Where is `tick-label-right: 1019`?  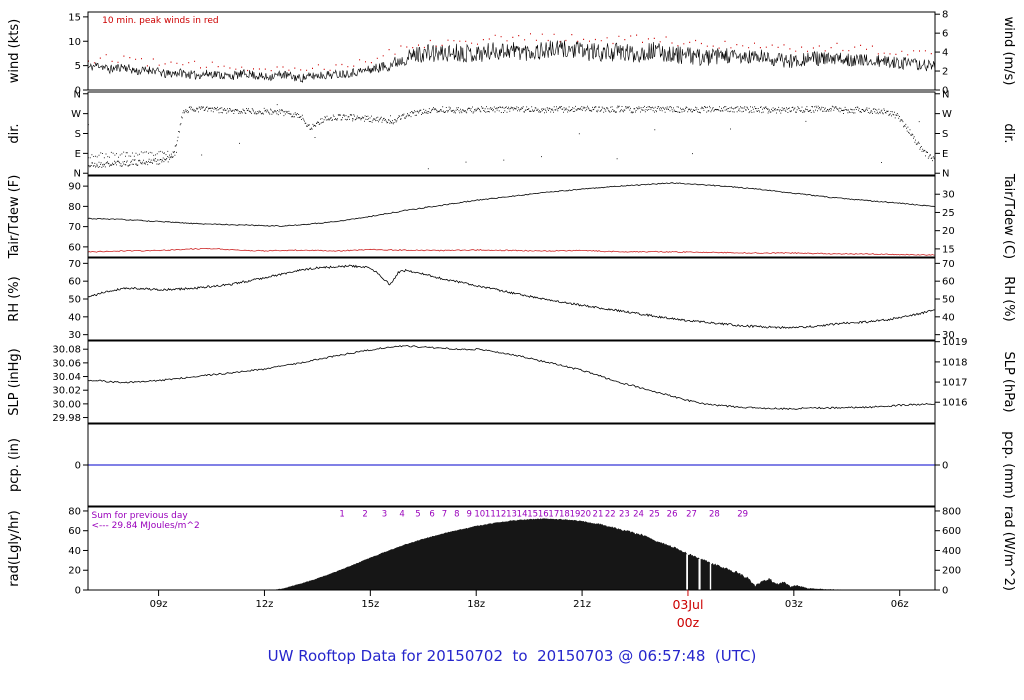
tick-label-right: 1019 is located at coordinates (954, 342).